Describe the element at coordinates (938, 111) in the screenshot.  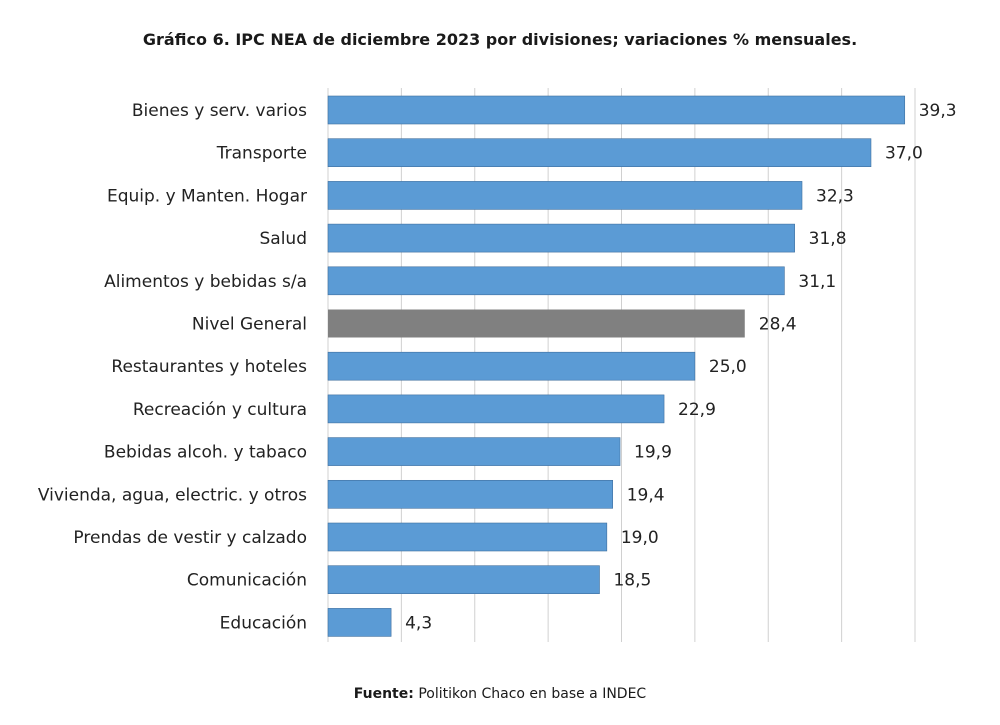
I see `data-label: 39,3` at that location.